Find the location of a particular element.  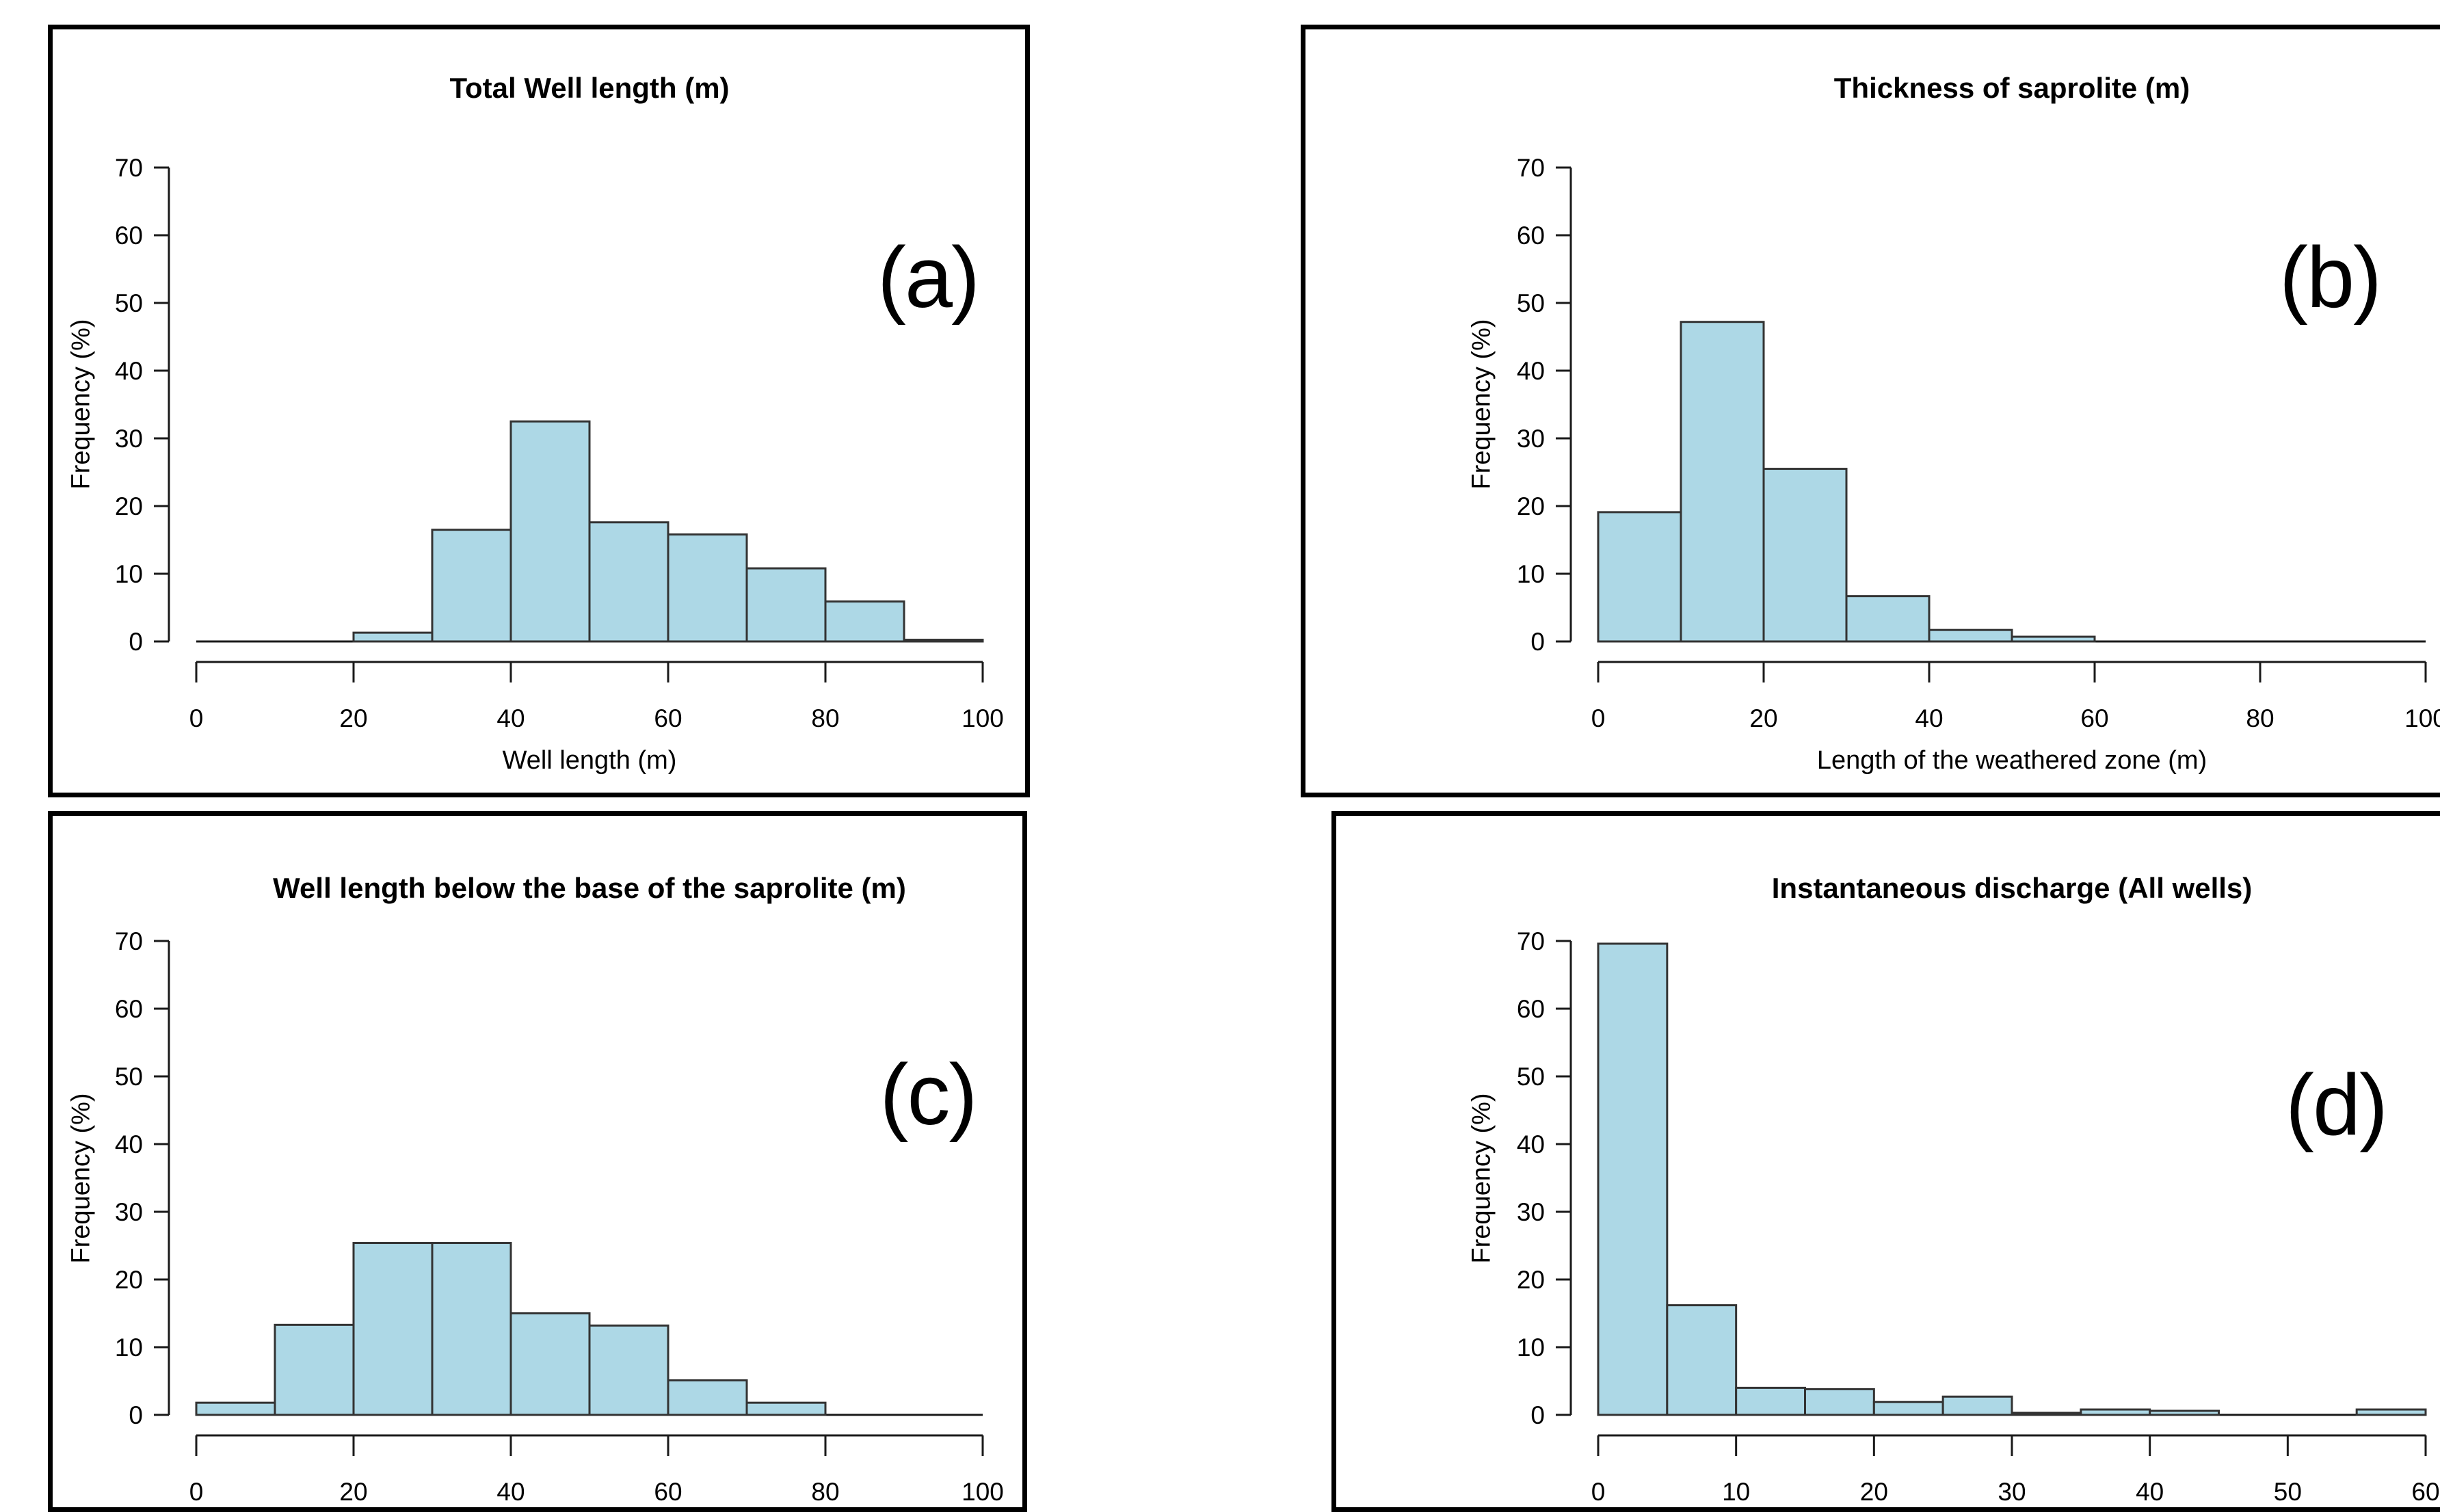

histogram-a: 0 10 20 30 40 50 60 70 0 20 40 60 80 100 is located at coordinates (559, 443).